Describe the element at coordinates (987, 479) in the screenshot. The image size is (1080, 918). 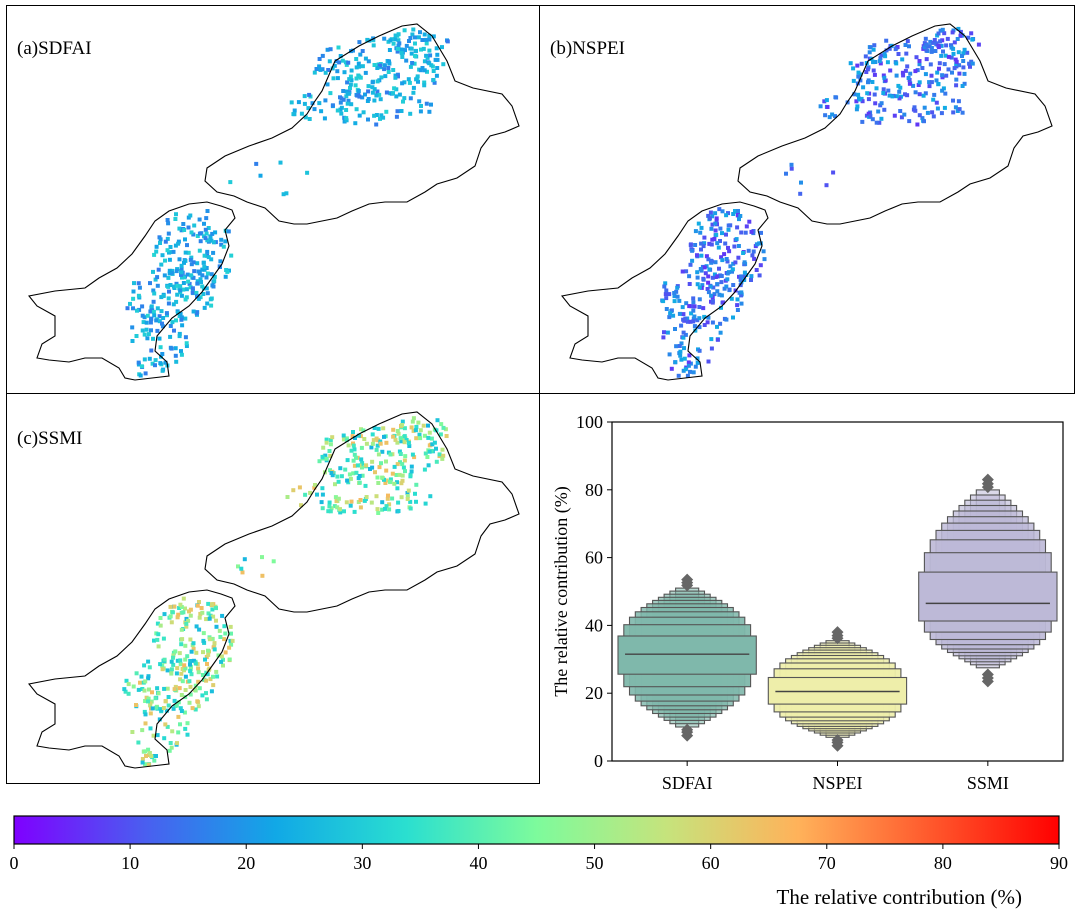
I see `outlier-point` at that location.